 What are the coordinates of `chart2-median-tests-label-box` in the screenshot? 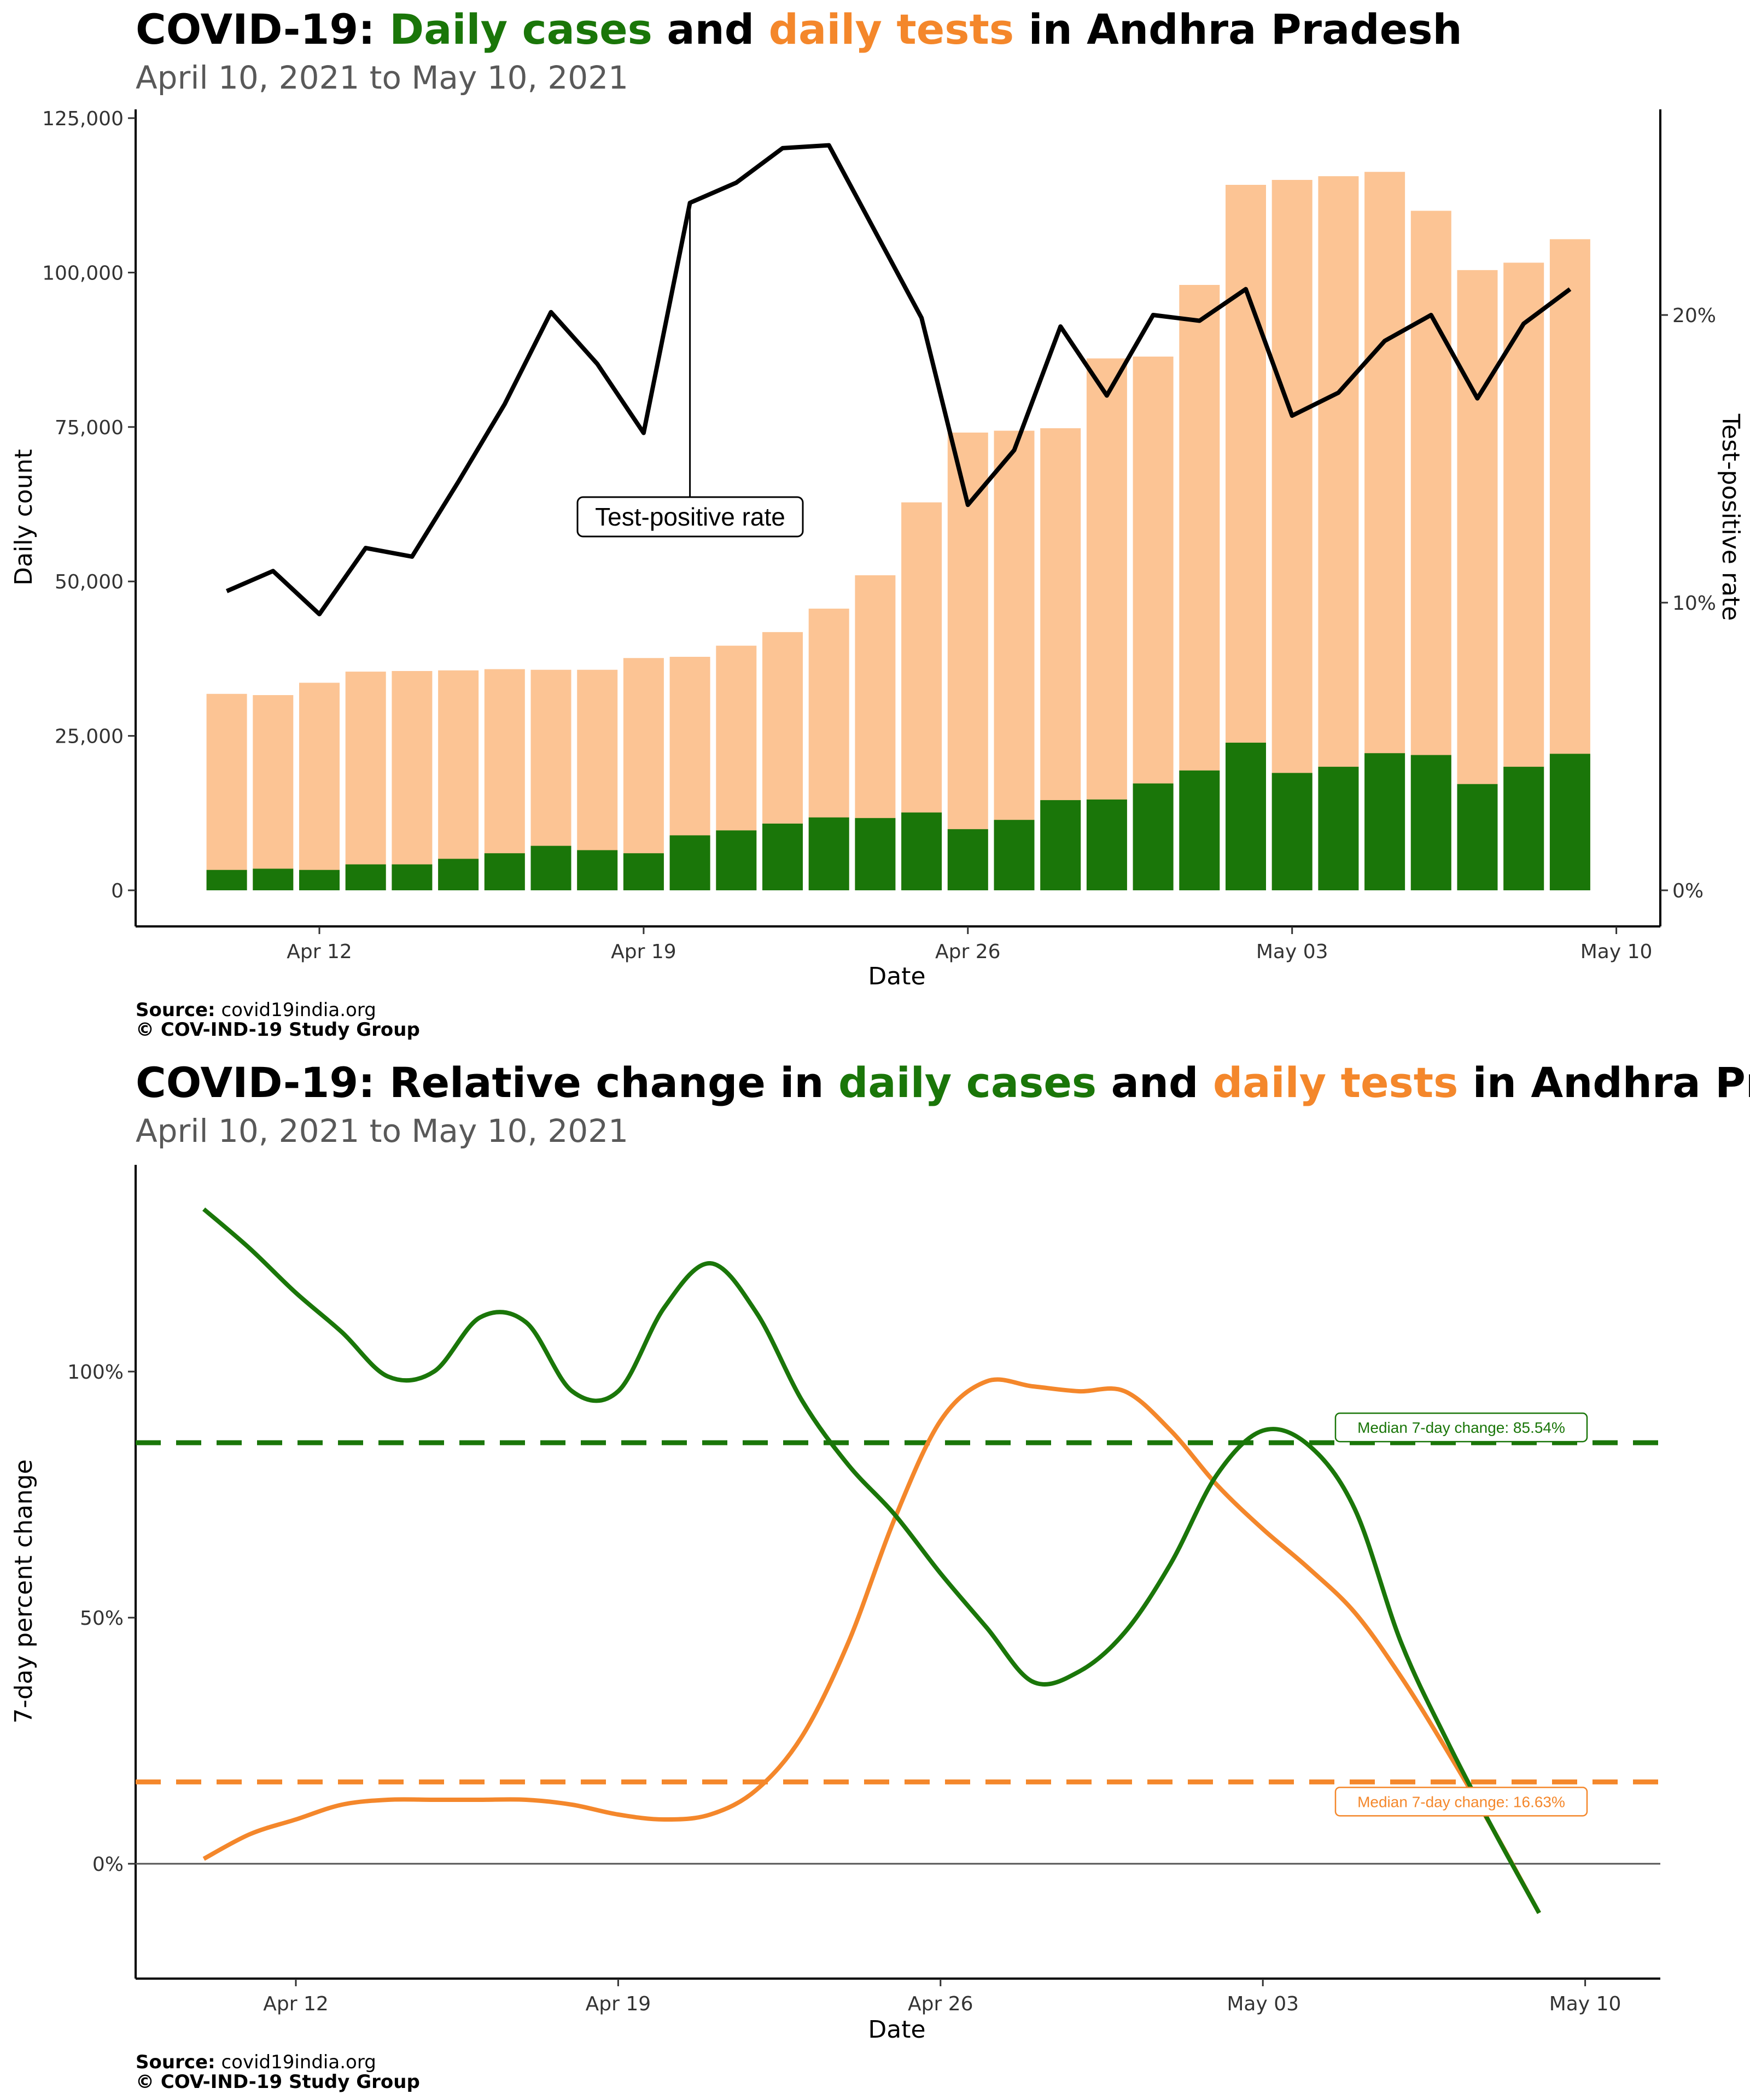 It's located at (1461, 1802).